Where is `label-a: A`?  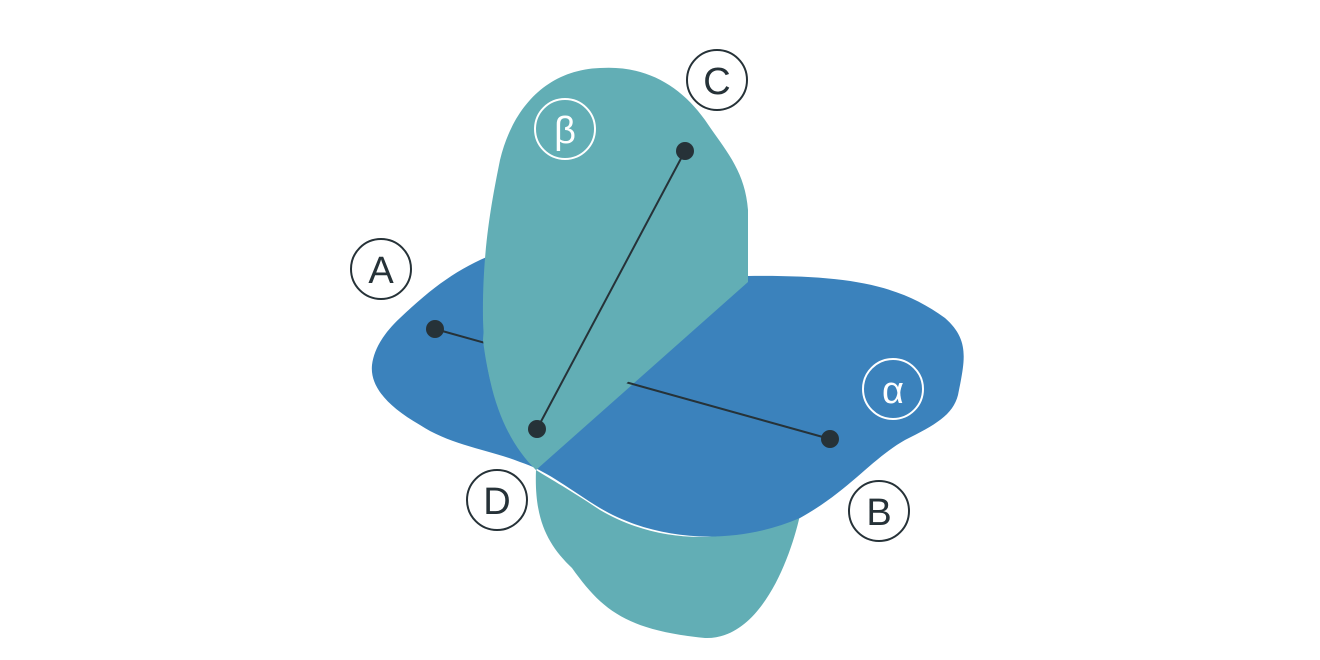
label-a: A is located at coordinates (381, 269).